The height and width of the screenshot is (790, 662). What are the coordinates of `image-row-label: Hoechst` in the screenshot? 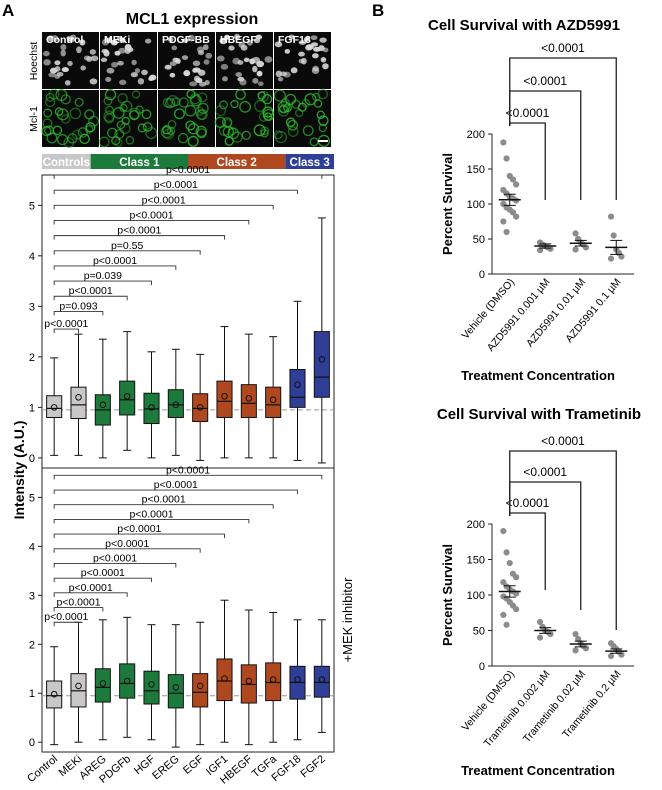 It's located at (34, 61).